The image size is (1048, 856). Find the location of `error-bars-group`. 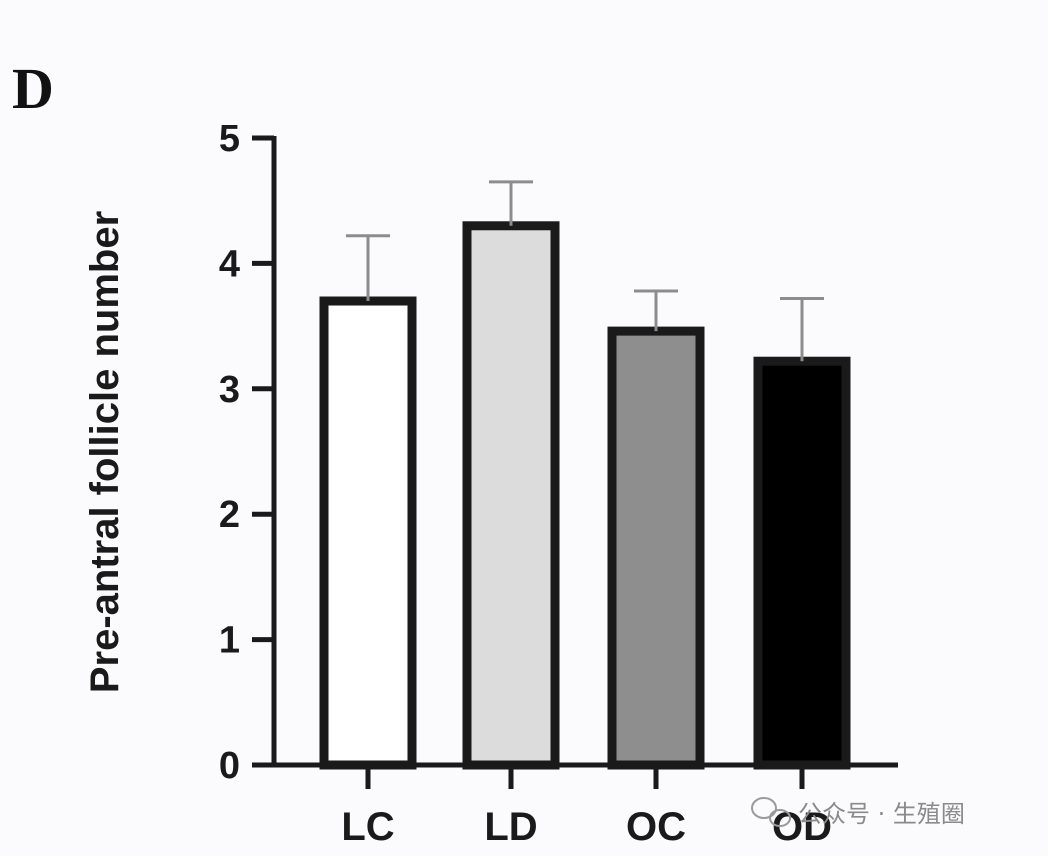

error-bars-group is located at coordinates (585, 271).